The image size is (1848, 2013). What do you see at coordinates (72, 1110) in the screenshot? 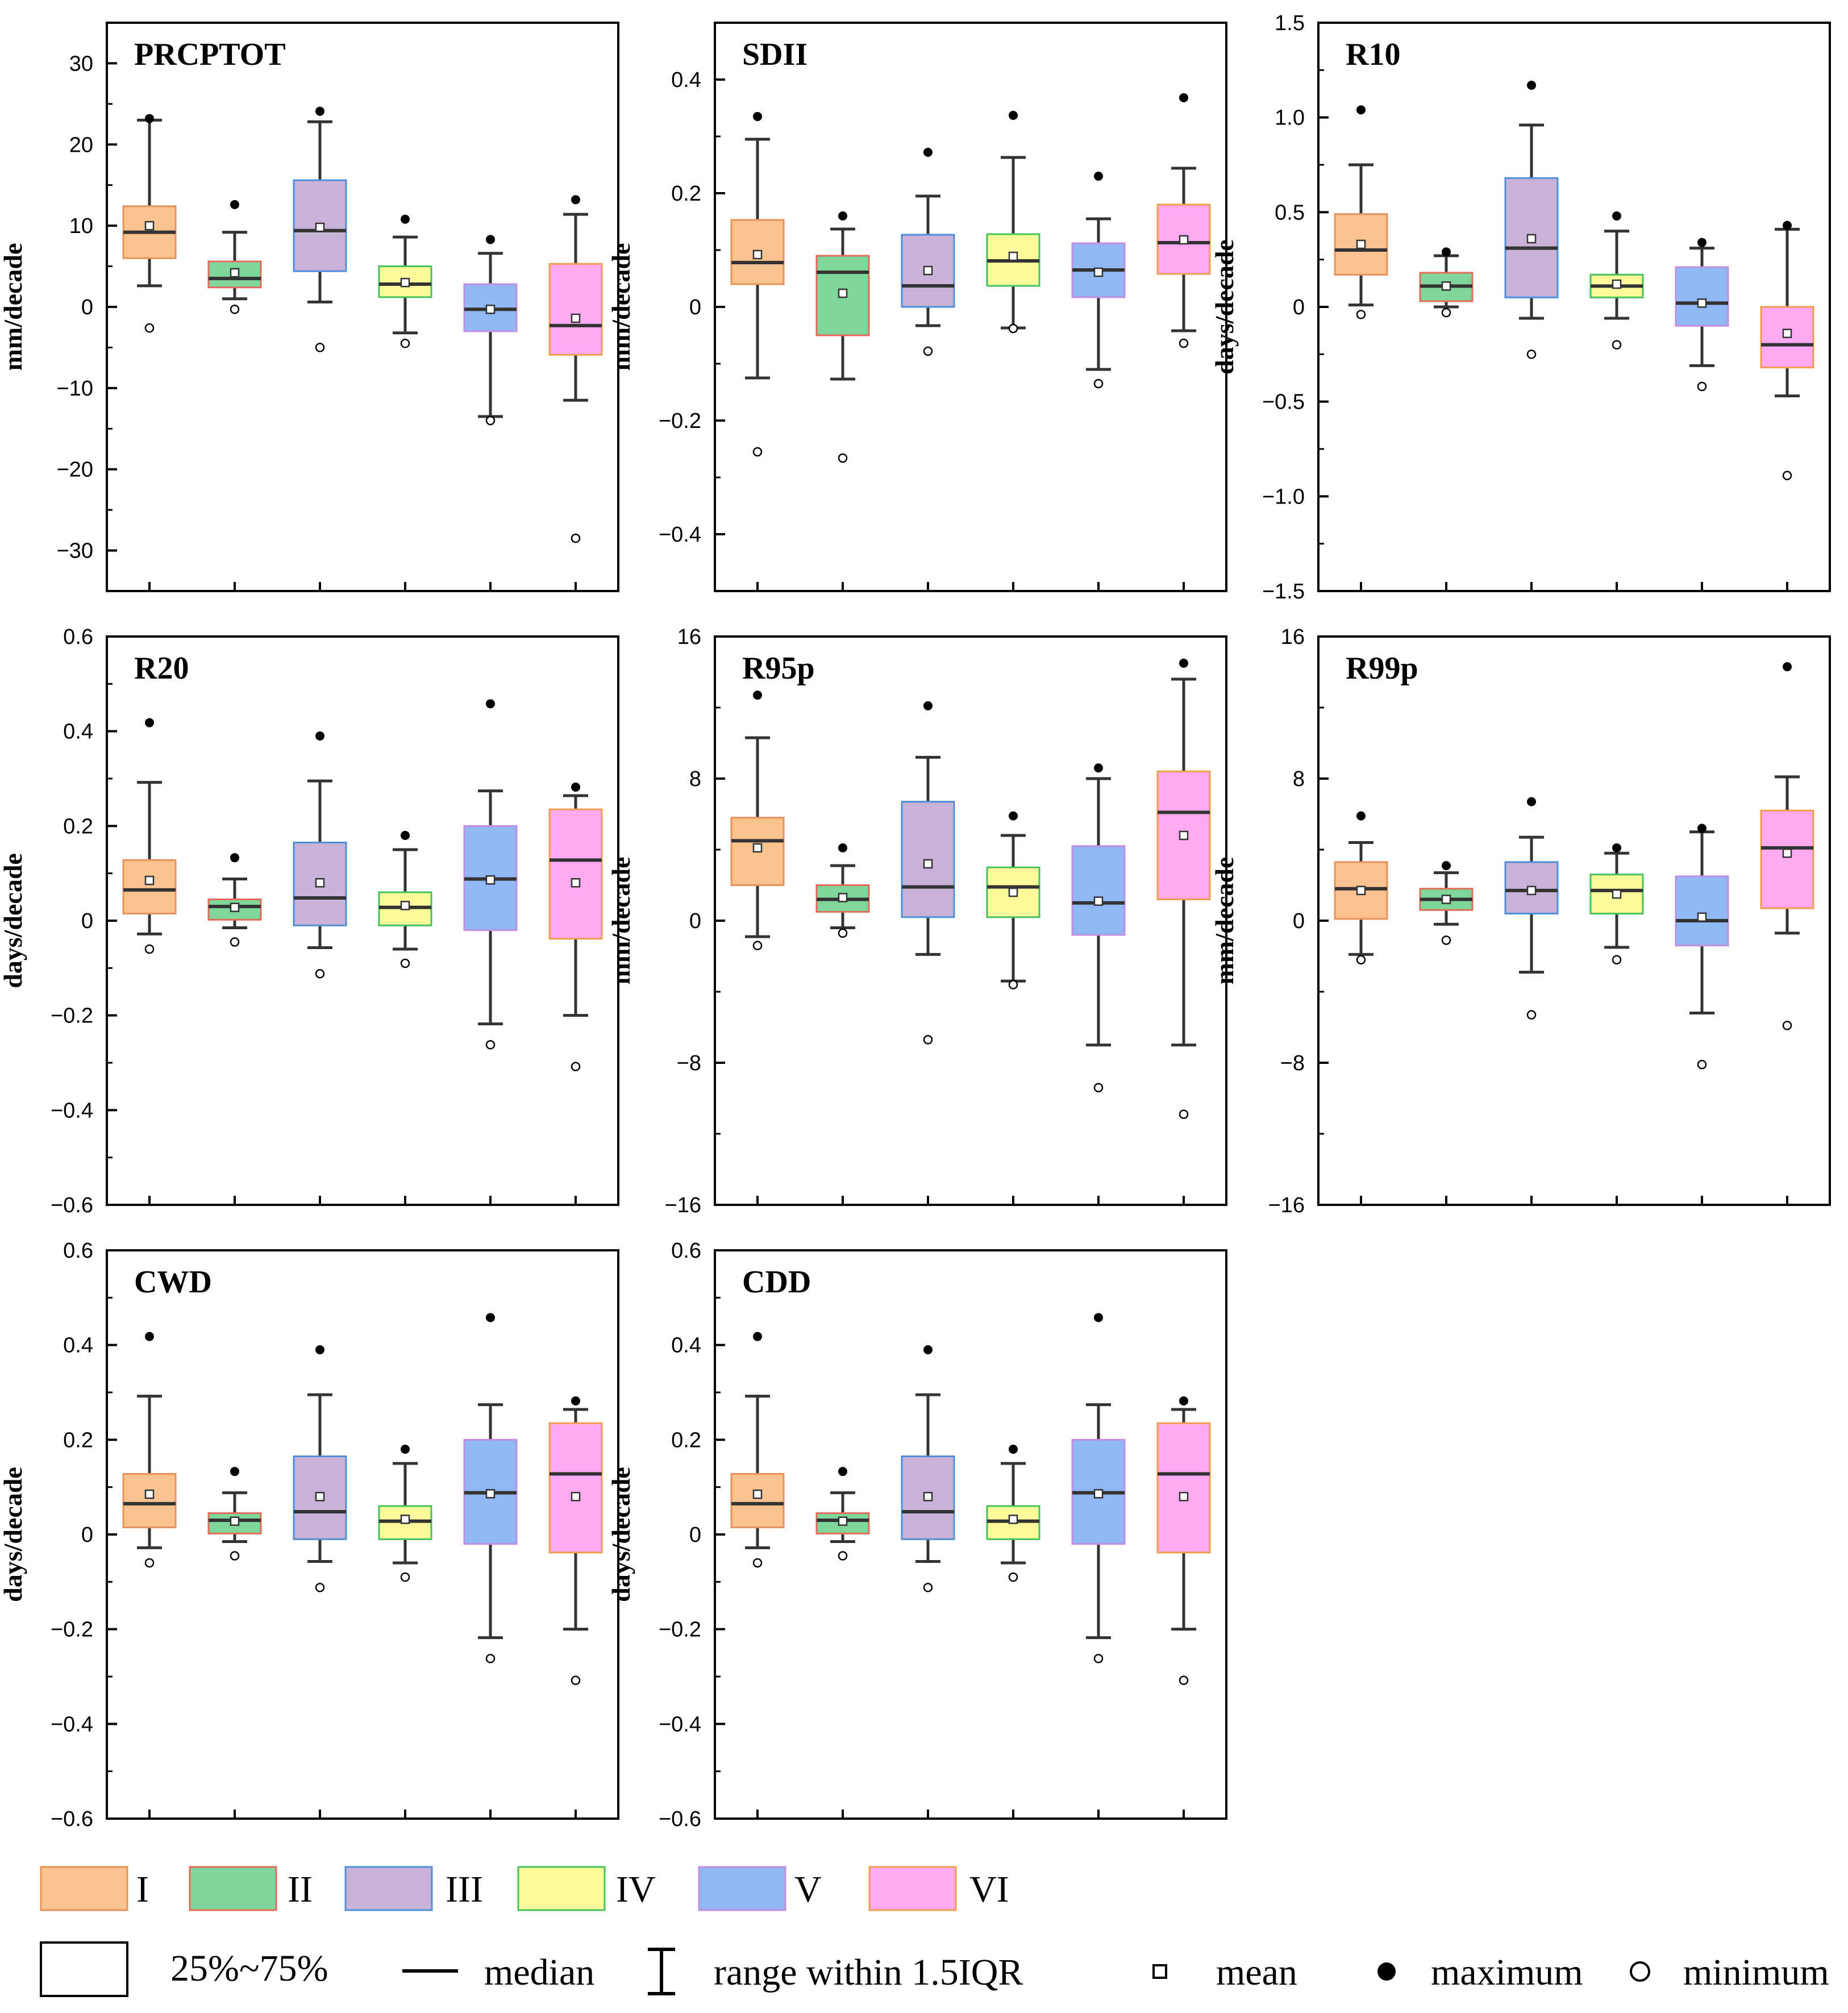
I see `y-tick-label: −0.4` at bounding box center [72, 1110].